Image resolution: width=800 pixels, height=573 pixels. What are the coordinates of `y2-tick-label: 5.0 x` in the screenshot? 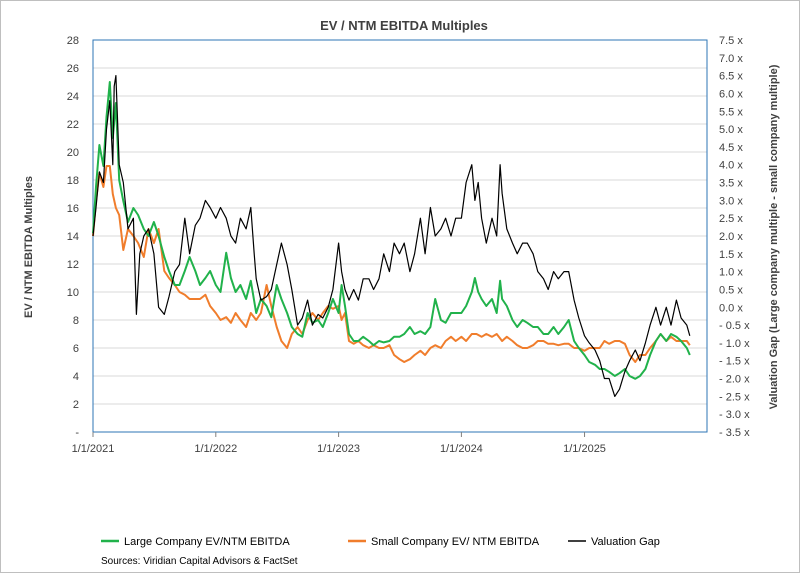 It's located at (731, 130).